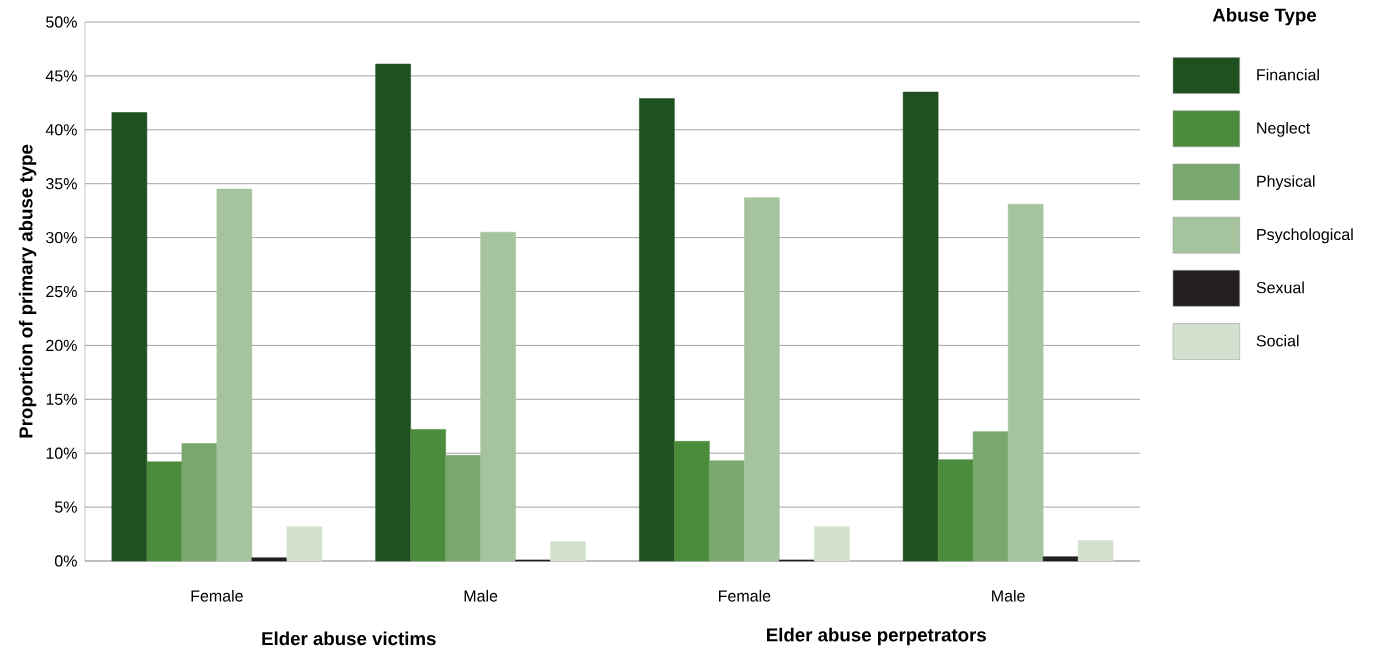  What do you see at coordinates (876, 636) in the screenshot?
I see `text: Elder abuse perpetrators` at bounding box center [876, 636].